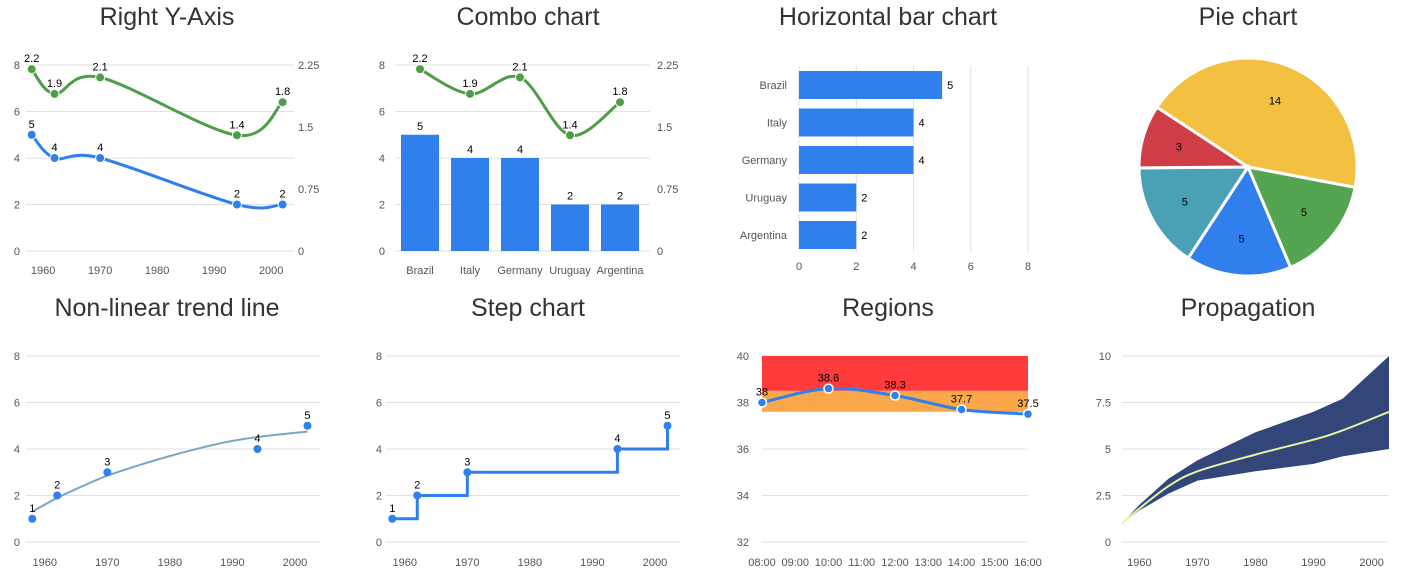 The height and width of the screenshot is (576, 1419). What do you see at coordinates (1248, 308) in the screenshot?
I see `title-propagation: Propagation` at bounding box center [1248, 308].